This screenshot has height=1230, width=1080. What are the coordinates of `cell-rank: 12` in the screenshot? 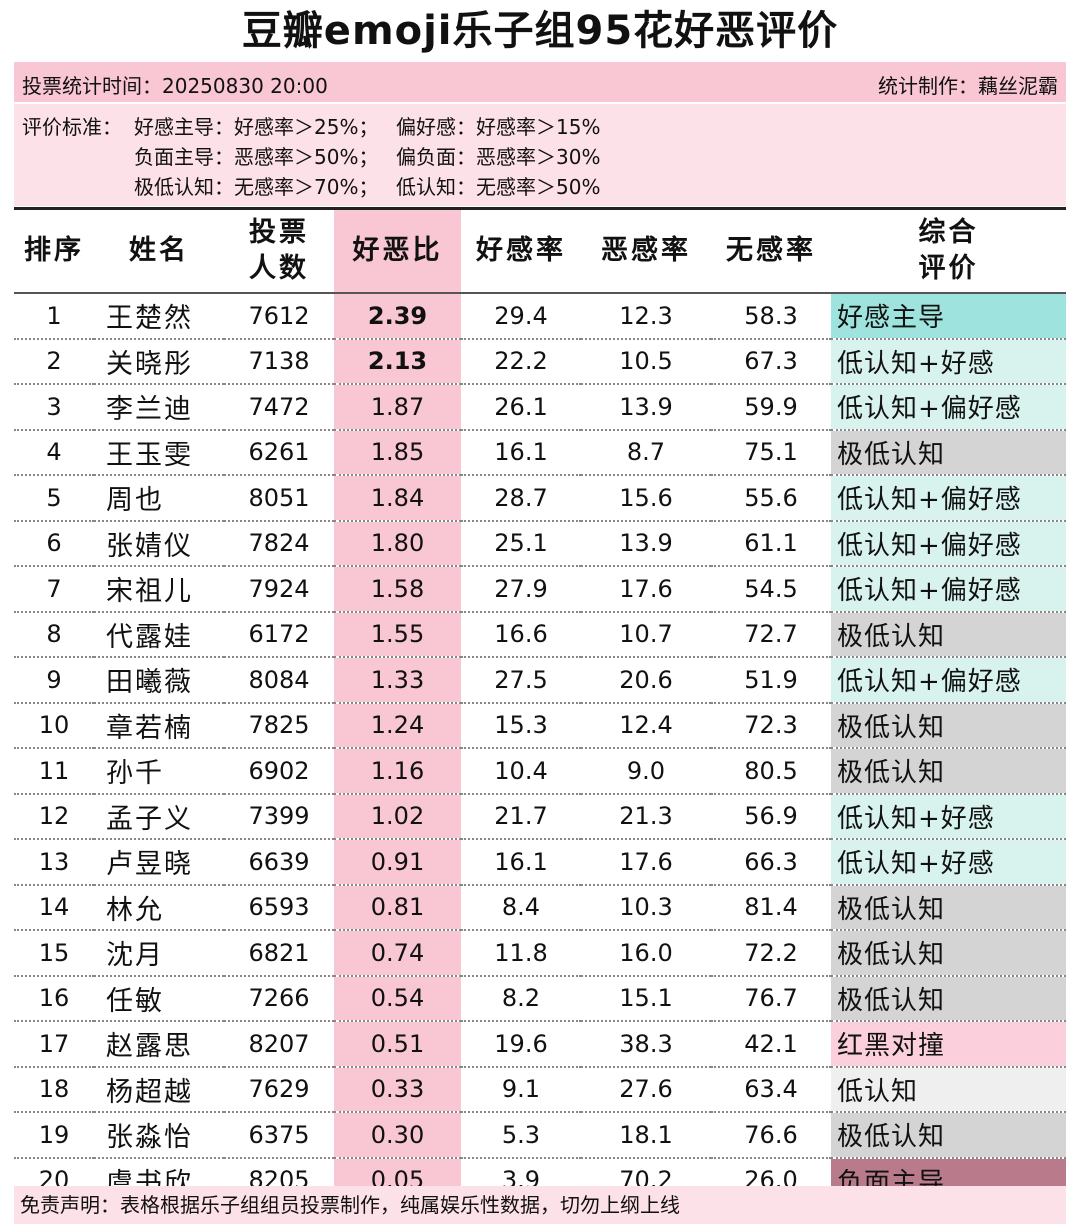 It's located at (54, 816).